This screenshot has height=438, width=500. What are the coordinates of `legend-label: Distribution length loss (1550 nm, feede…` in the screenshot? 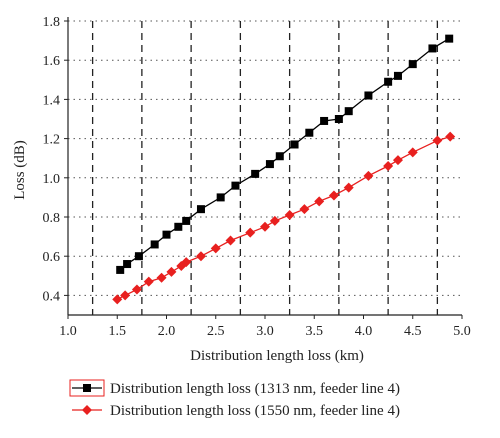 It's located at (255, 411).